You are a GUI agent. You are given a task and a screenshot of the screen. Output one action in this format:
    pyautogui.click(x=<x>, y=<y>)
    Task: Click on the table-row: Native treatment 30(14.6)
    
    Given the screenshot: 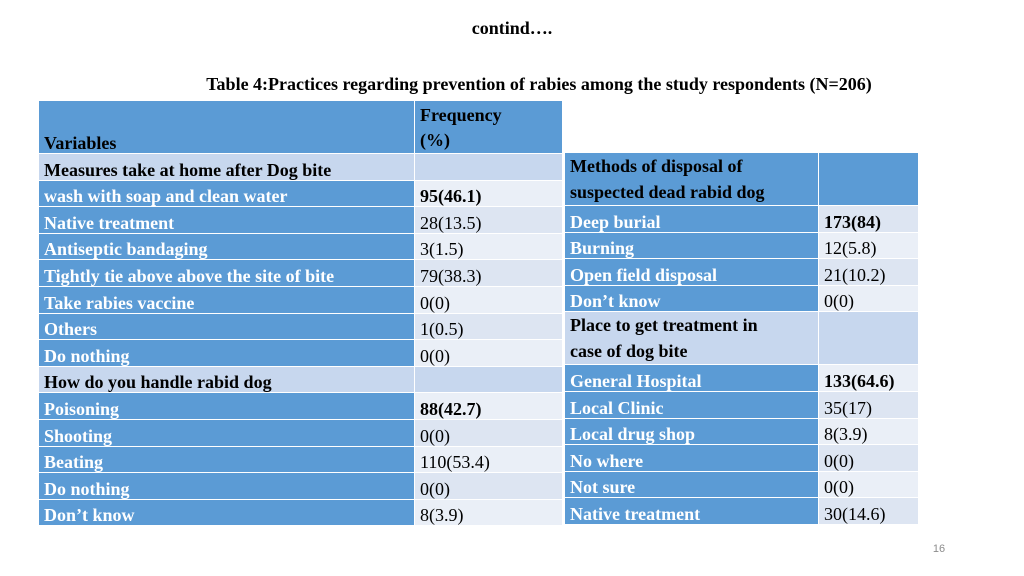 What is the action you would take?
    pyautogui.click(x=741, y=511)
    